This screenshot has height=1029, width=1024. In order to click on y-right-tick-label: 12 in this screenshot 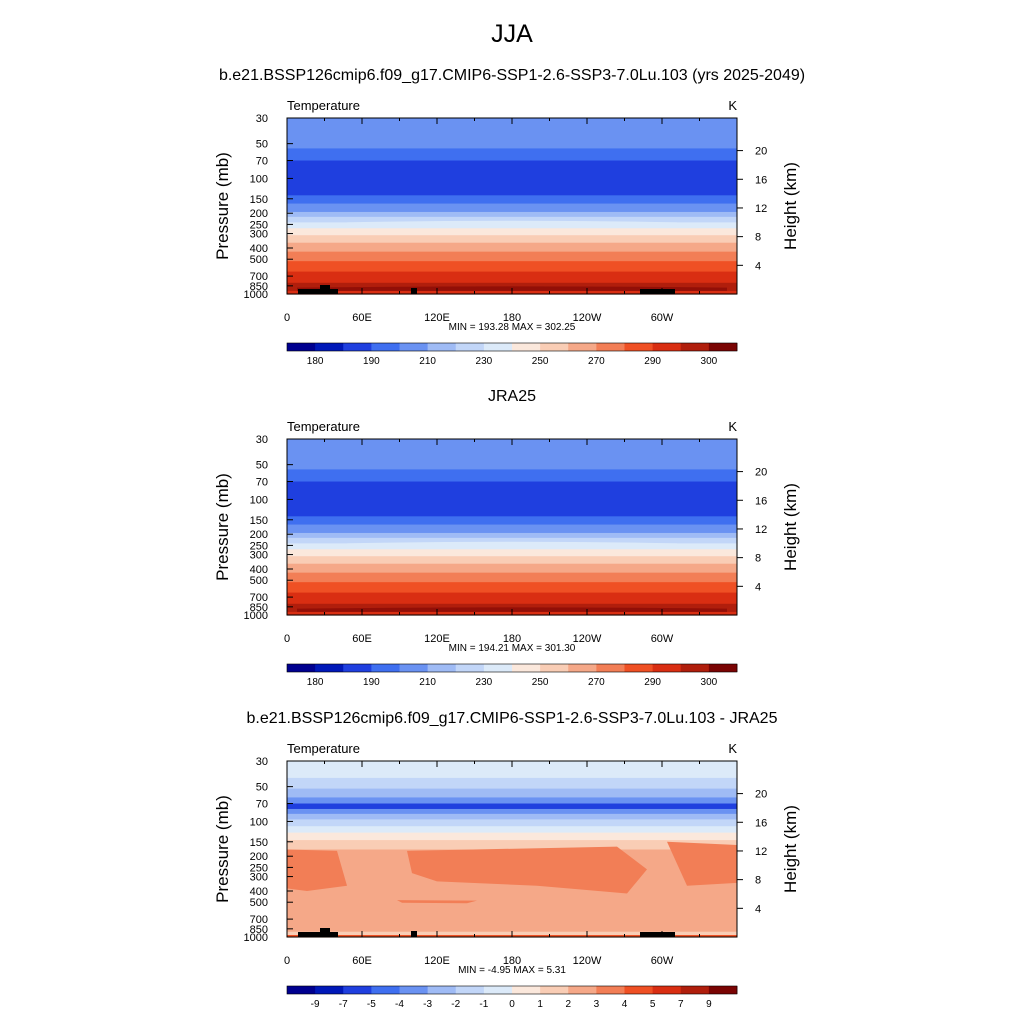, I will do `click(761, 852)`.